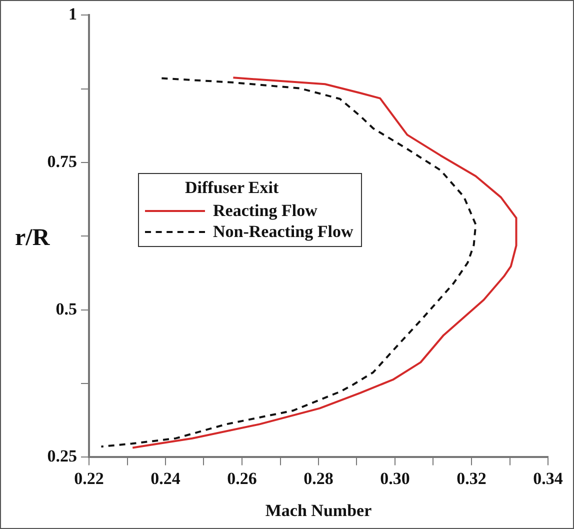  What do you see at coordinates (62, 456) in the screenshot?
I see `y-tick-label: 0.25` at bounding box center [62, 456].